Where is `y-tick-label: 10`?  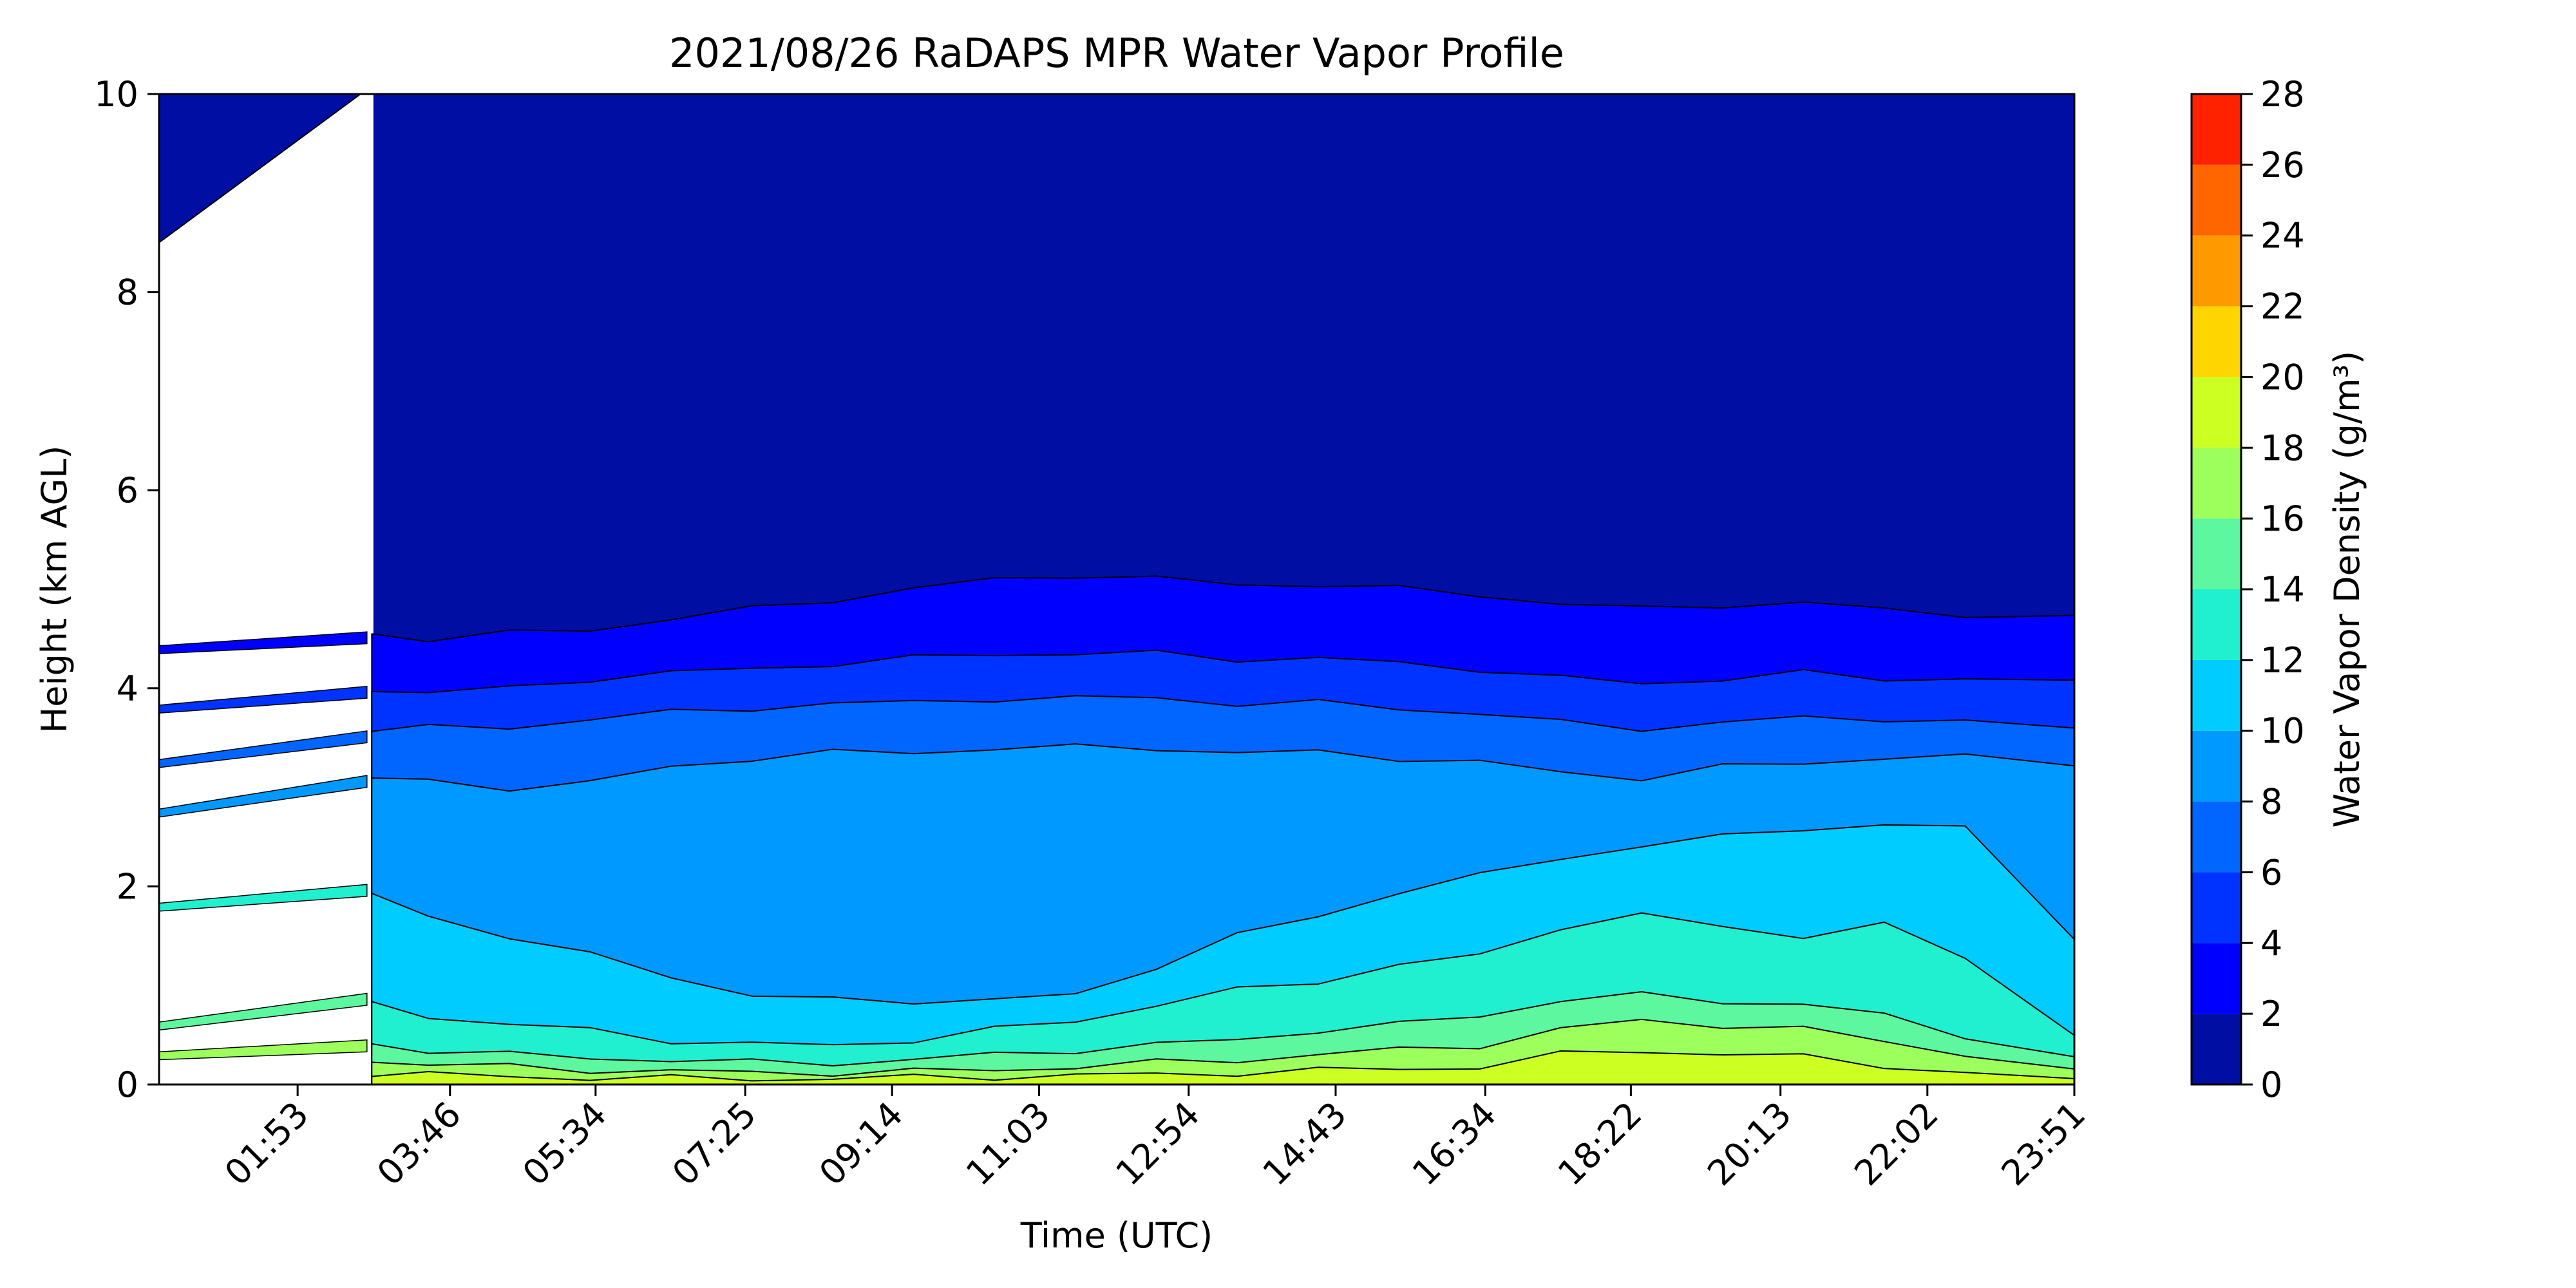
y-tick-label: 10 is located at coordinates (116, 95).